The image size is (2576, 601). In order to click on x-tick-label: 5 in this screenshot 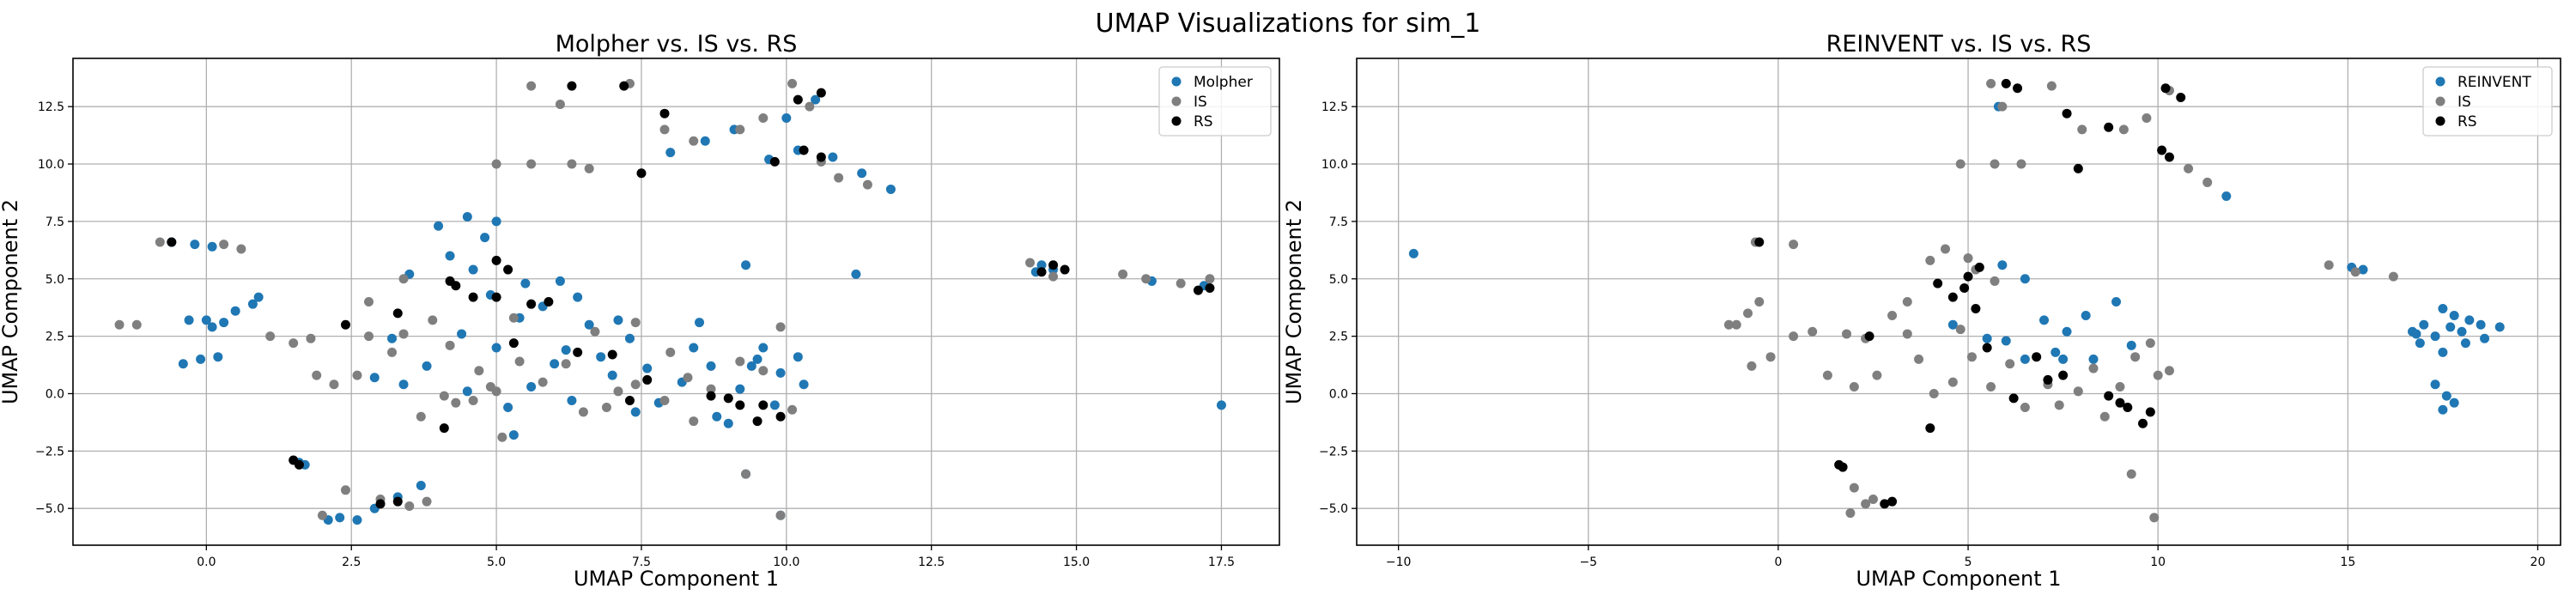, I will do `click(1968, 562)`.